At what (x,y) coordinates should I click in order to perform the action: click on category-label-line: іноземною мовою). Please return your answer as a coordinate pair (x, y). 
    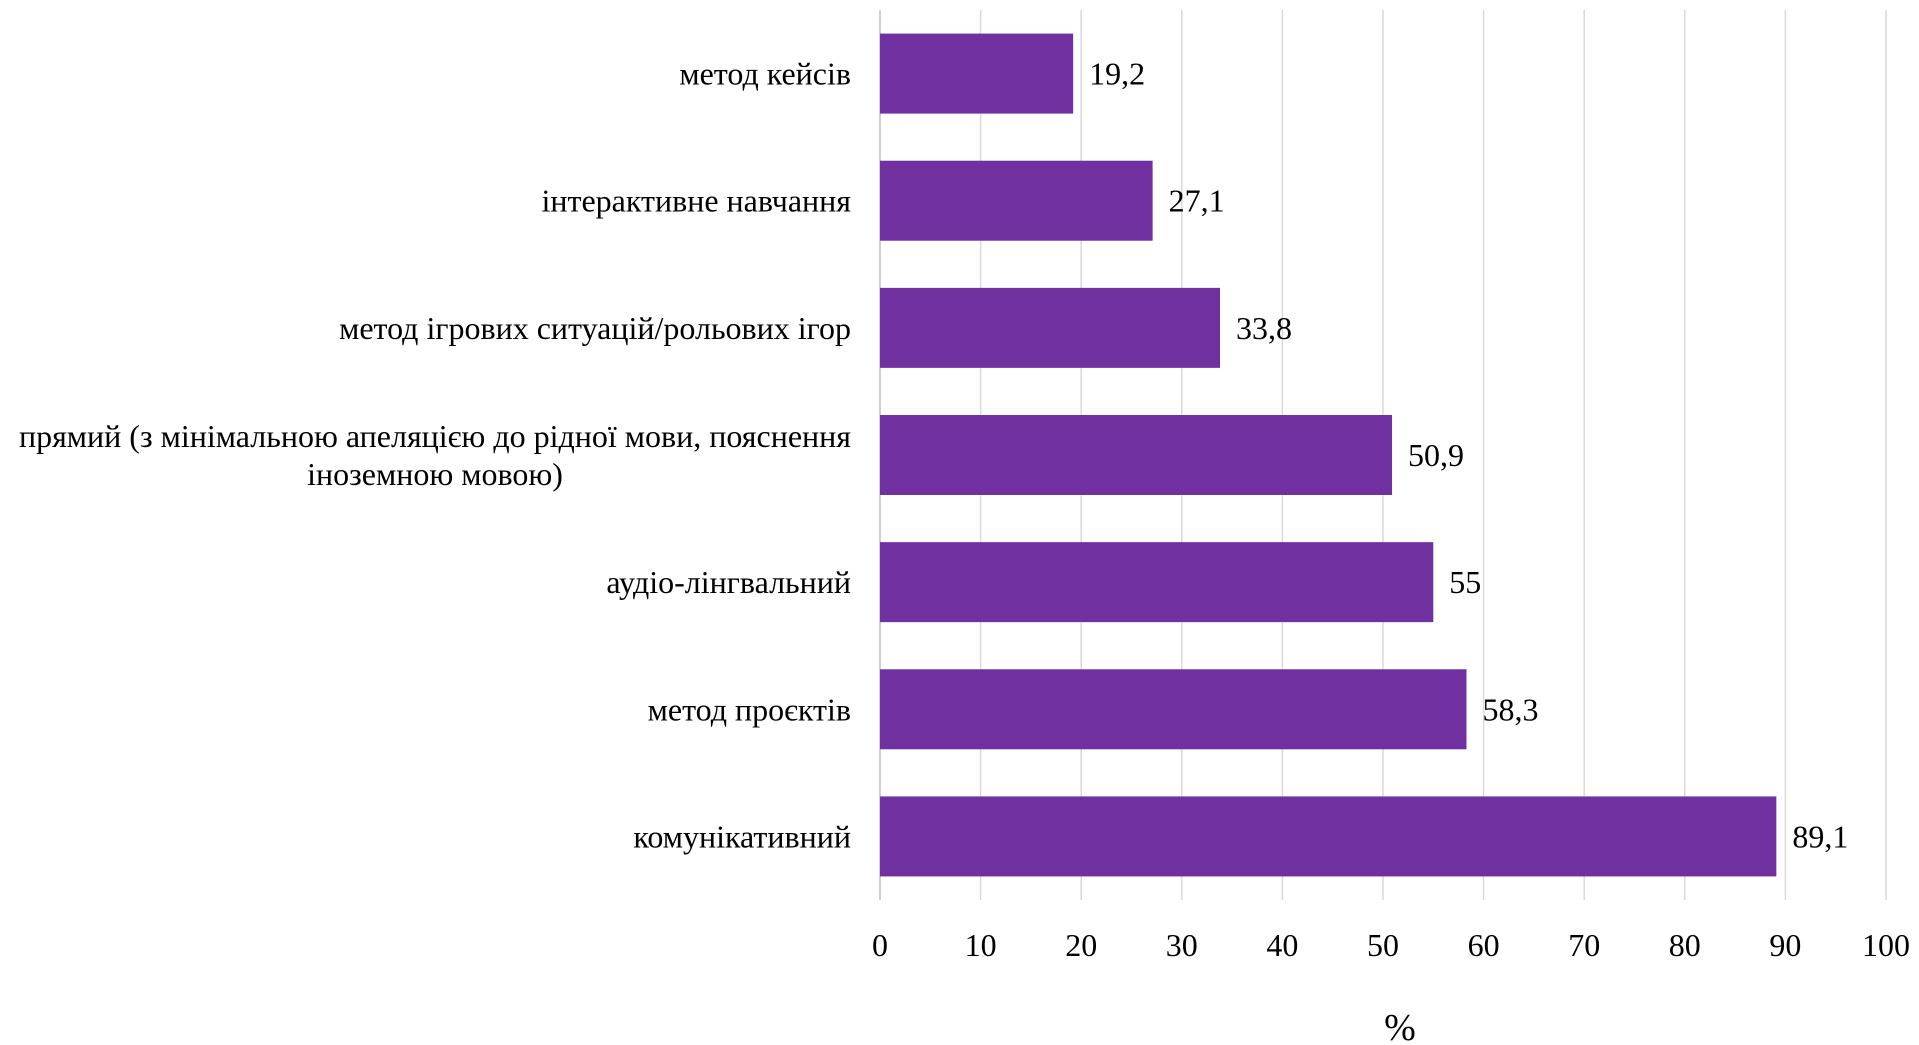
    Looking at the image, I should click on (435, 474).